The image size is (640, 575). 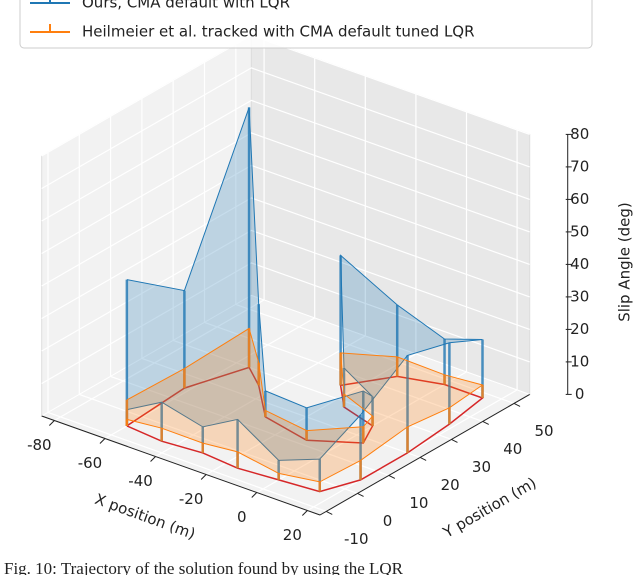 I want to click on x-tick-label: -40, so click(x=140, y=481).